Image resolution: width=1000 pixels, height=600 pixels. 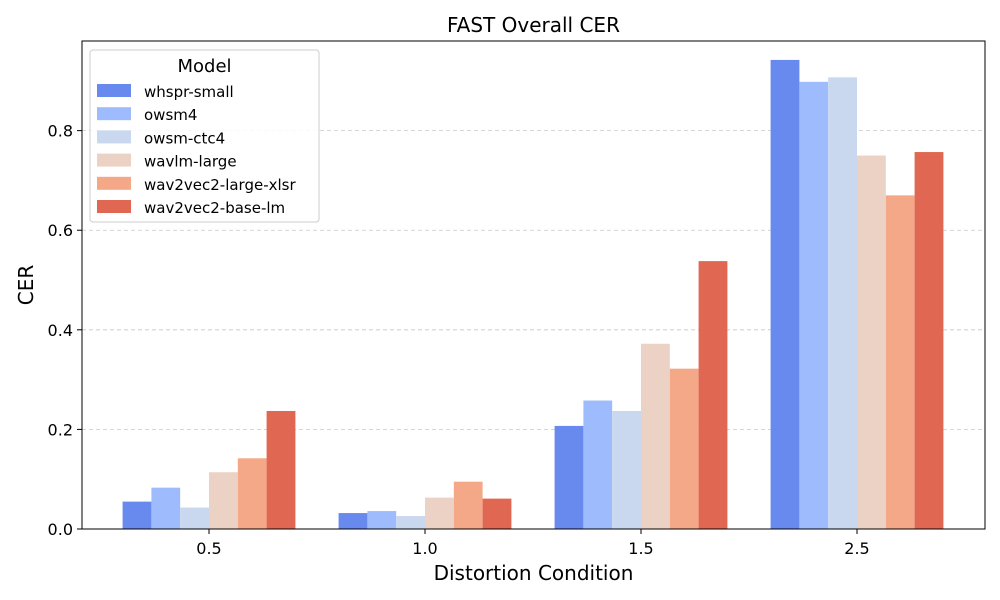 What do you see at coordinates (60, 230) in the screenshot?
I see `y-tick-label: 0.6` at bounding box center [60, 230].